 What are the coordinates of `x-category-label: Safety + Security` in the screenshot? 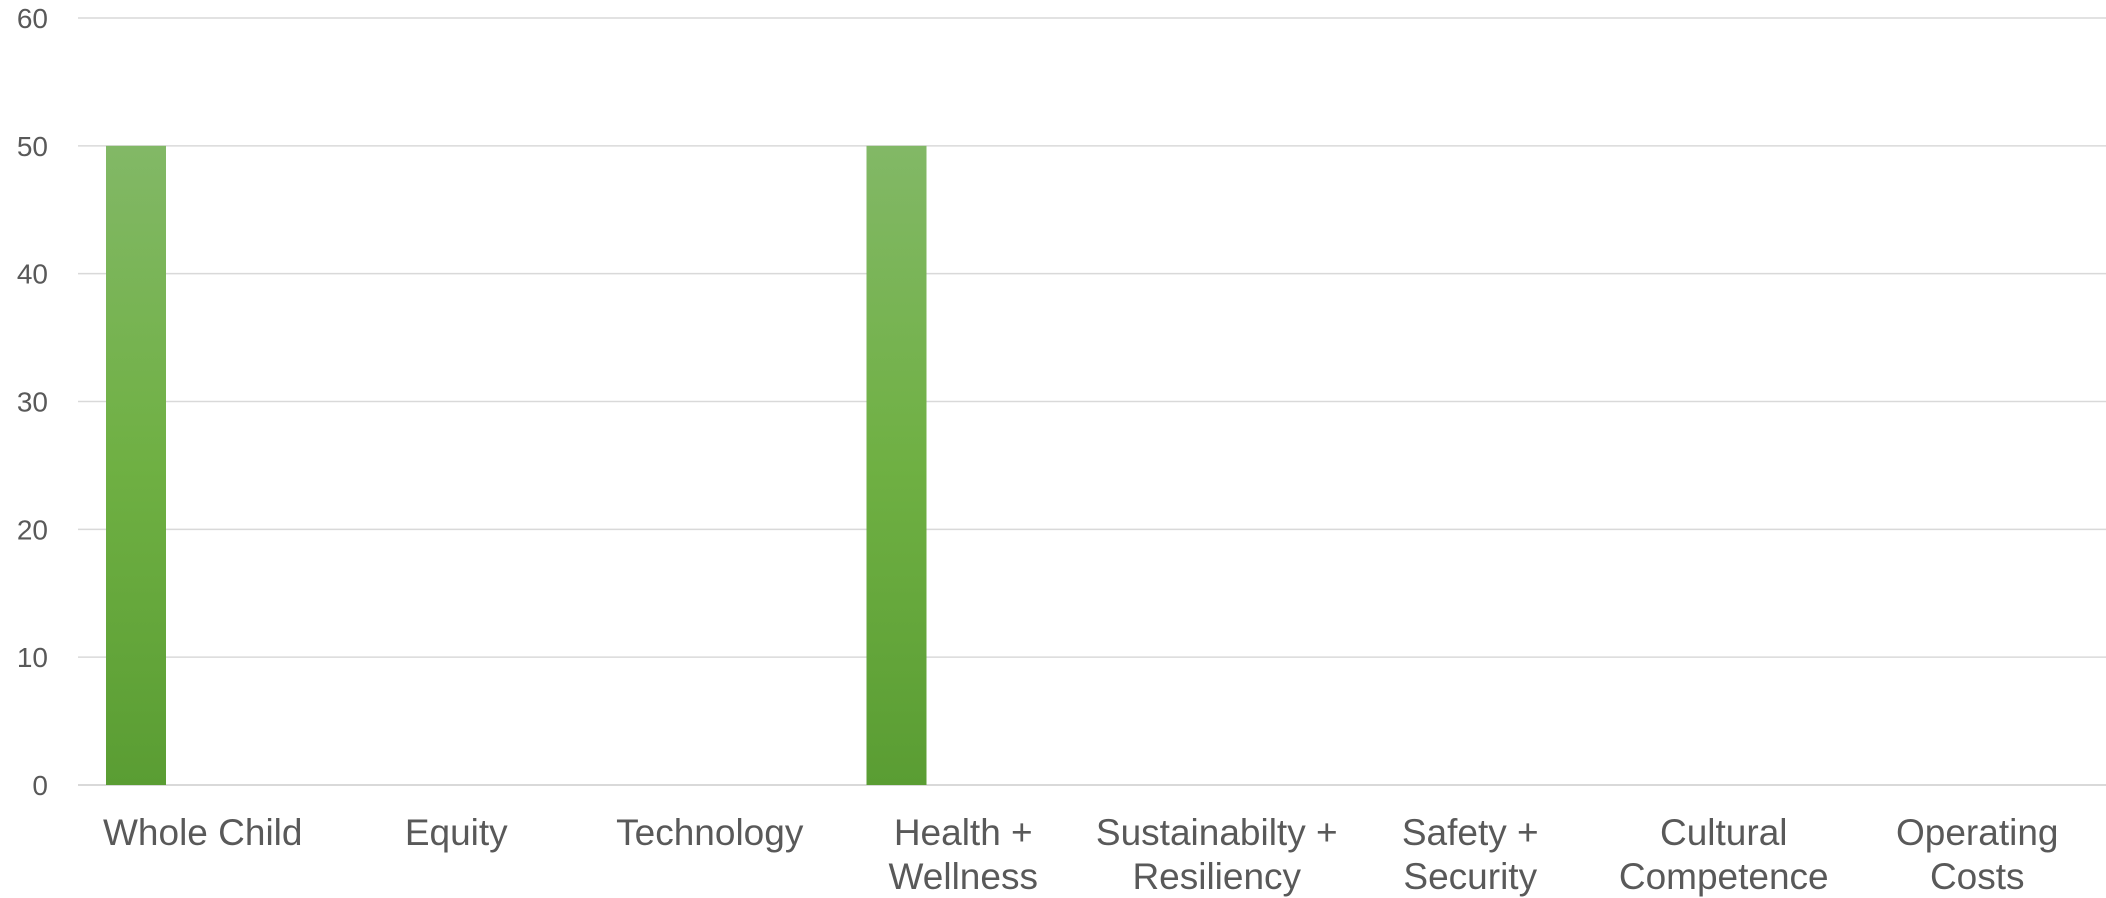 It's located at (1470, 854).